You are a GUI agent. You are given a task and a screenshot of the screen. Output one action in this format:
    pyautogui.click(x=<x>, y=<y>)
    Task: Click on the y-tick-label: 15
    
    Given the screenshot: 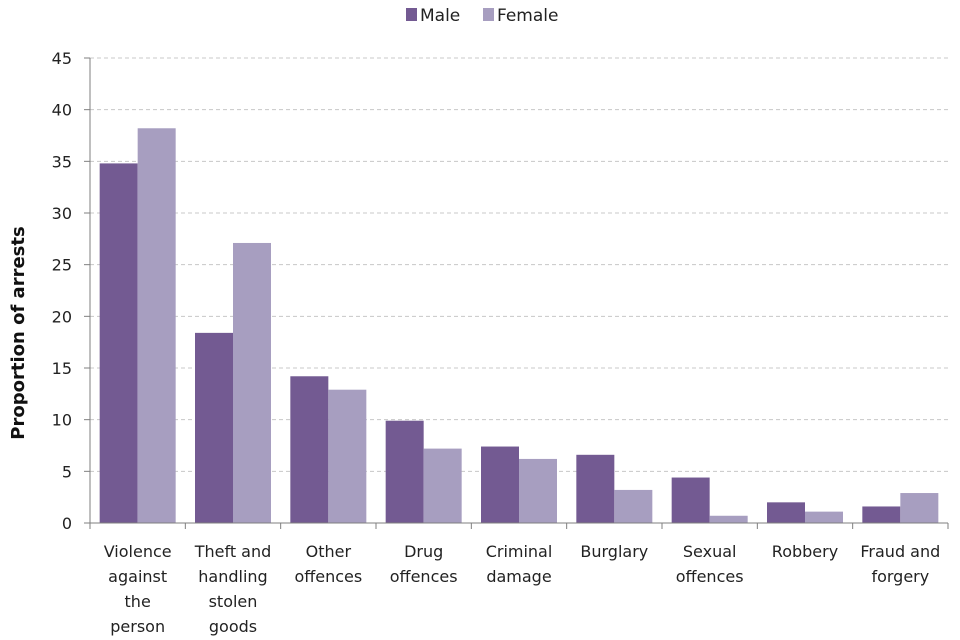 What is the action you would take?
    pyautogui.click(x=62, y=368)
    